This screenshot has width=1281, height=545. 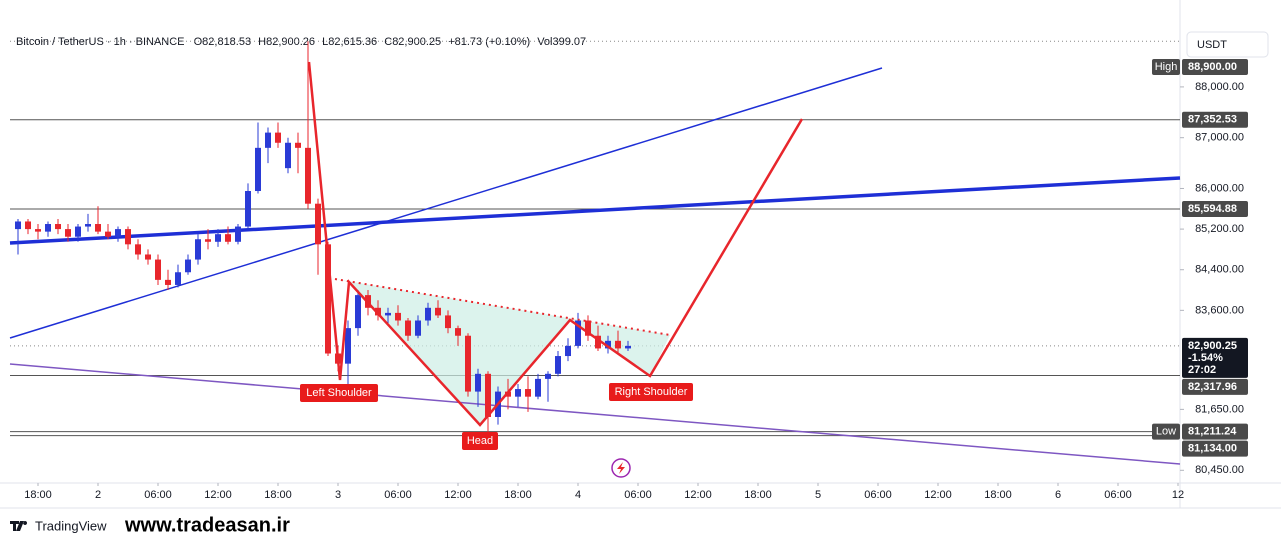 I want to click on price-flag-label: 85,594.88, so click(x=1212, y=209).